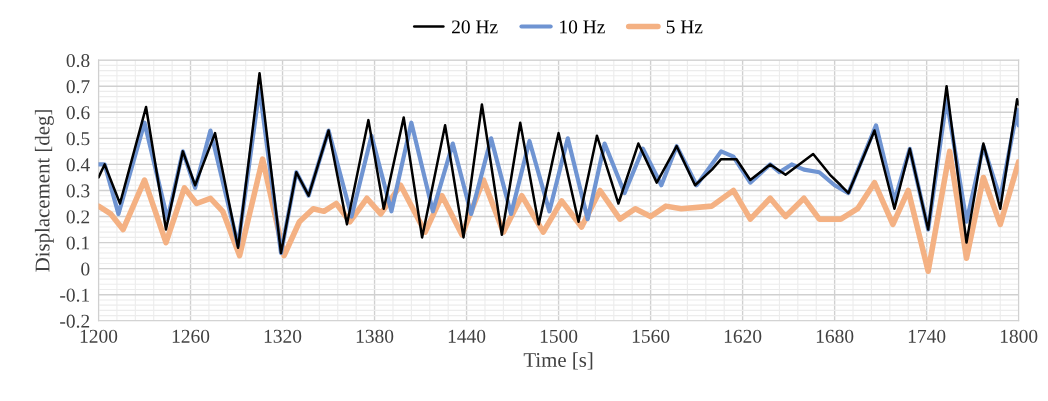  I want to click on x-tick-label: 1260, so click(191, 336).